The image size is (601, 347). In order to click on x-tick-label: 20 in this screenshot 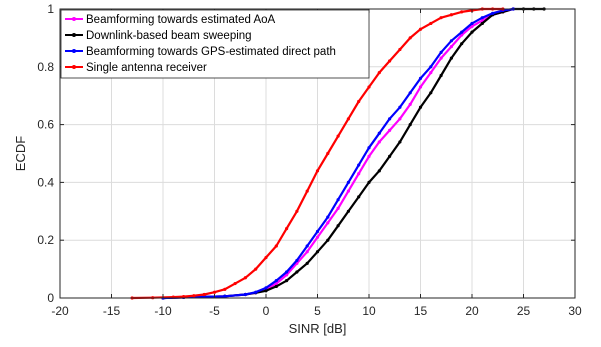, I will do `click(472, 311)`.